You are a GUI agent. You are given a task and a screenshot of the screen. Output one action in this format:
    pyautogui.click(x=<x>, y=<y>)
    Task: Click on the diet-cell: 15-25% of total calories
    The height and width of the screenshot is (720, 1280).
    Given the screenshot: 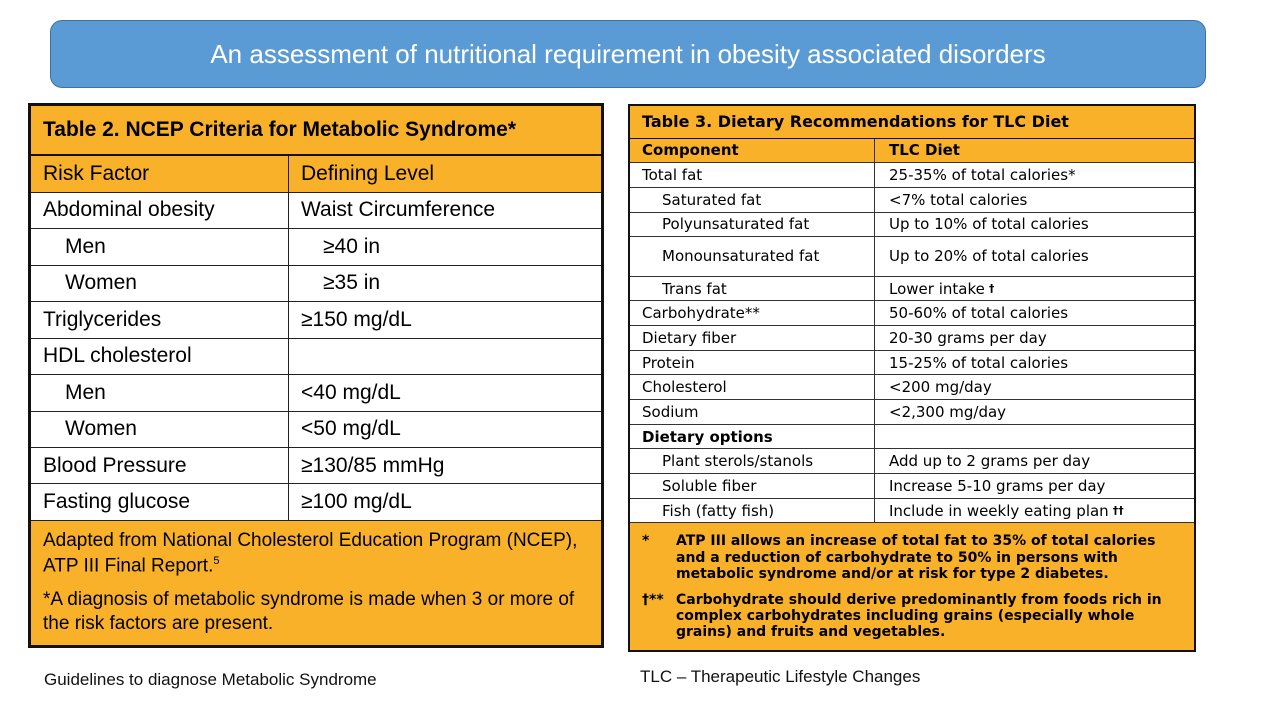 What is the action you would take?
    pyautogui.click(x=979, y=362)
    